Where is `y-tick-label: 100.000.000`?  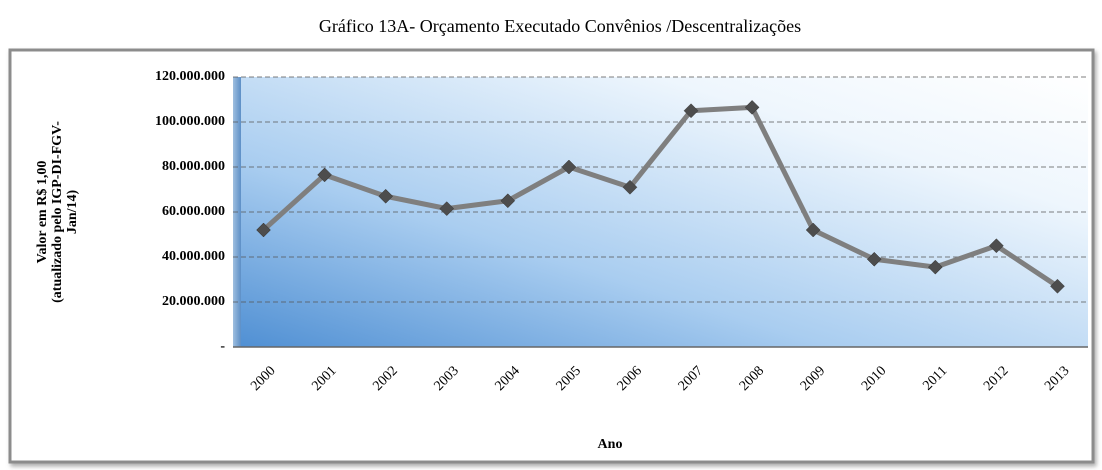
y-tick-label: 100.000.000 is located at coordinates (190, 121).